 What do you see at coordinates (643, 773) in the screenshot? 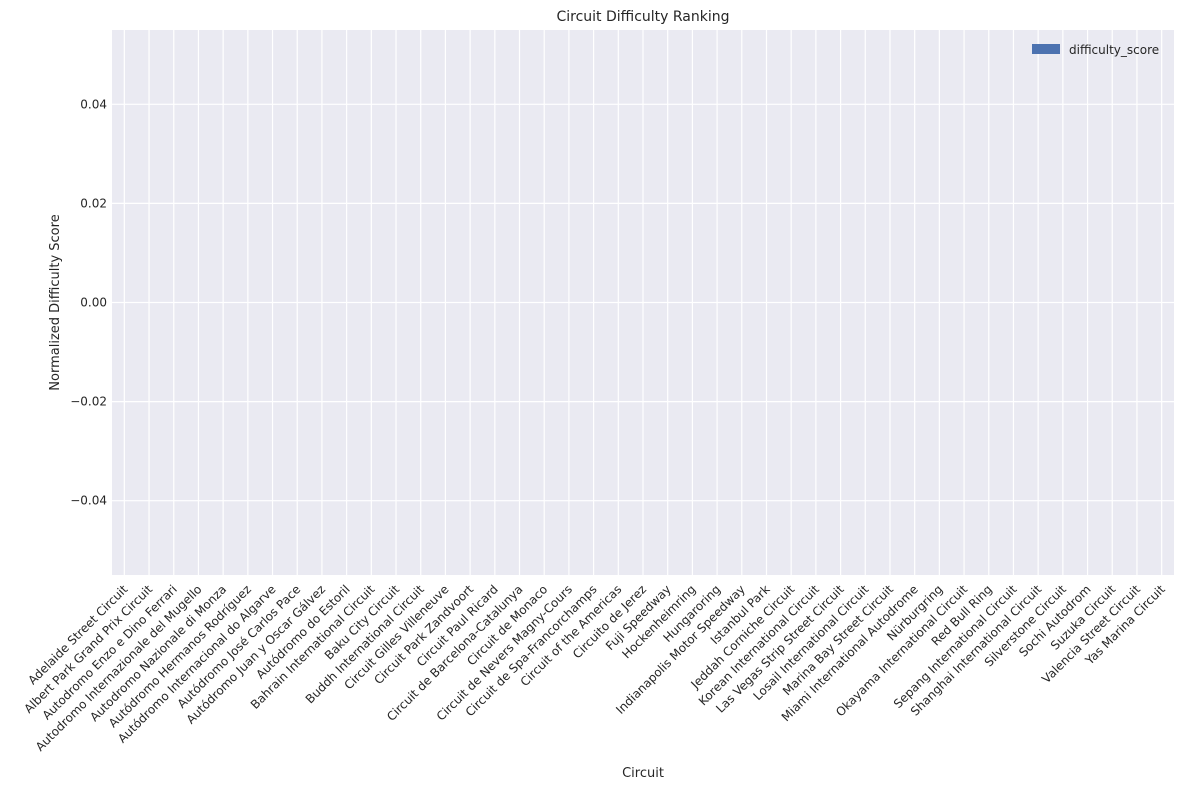
I see `x-axis-label: Circuit` at bounding box center [643, 773].